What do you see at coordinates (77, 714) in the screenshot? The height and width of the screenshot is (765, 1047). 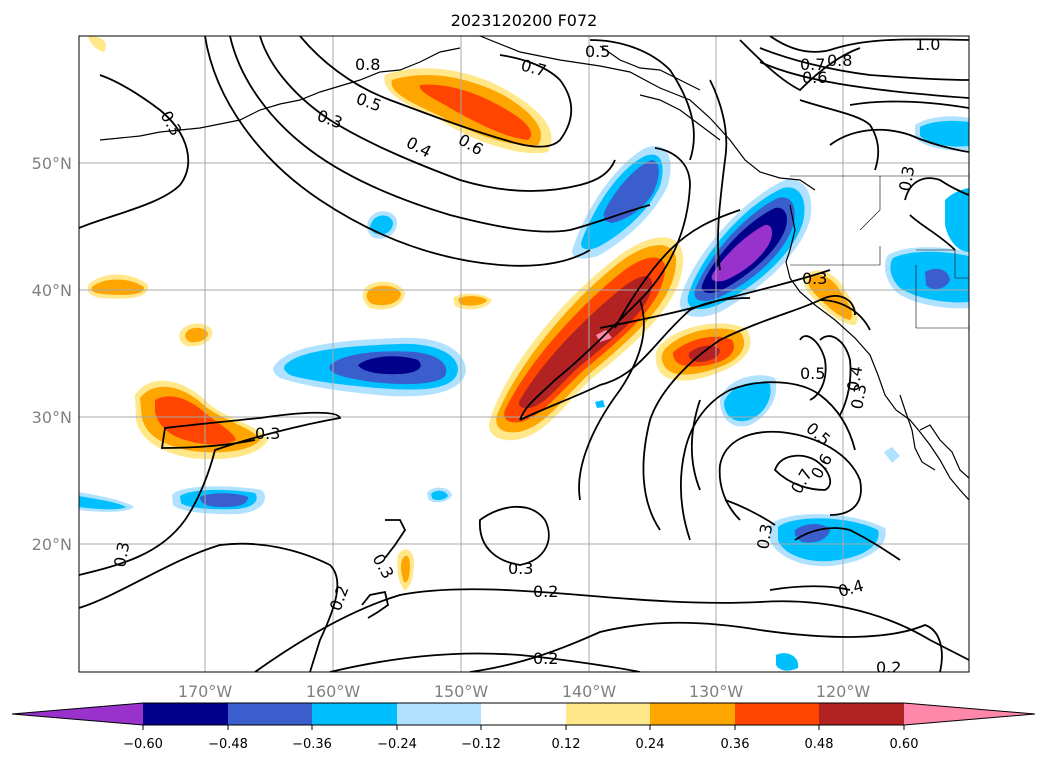 I see `colorbar-extend-min` at bounding box center [77, 714].